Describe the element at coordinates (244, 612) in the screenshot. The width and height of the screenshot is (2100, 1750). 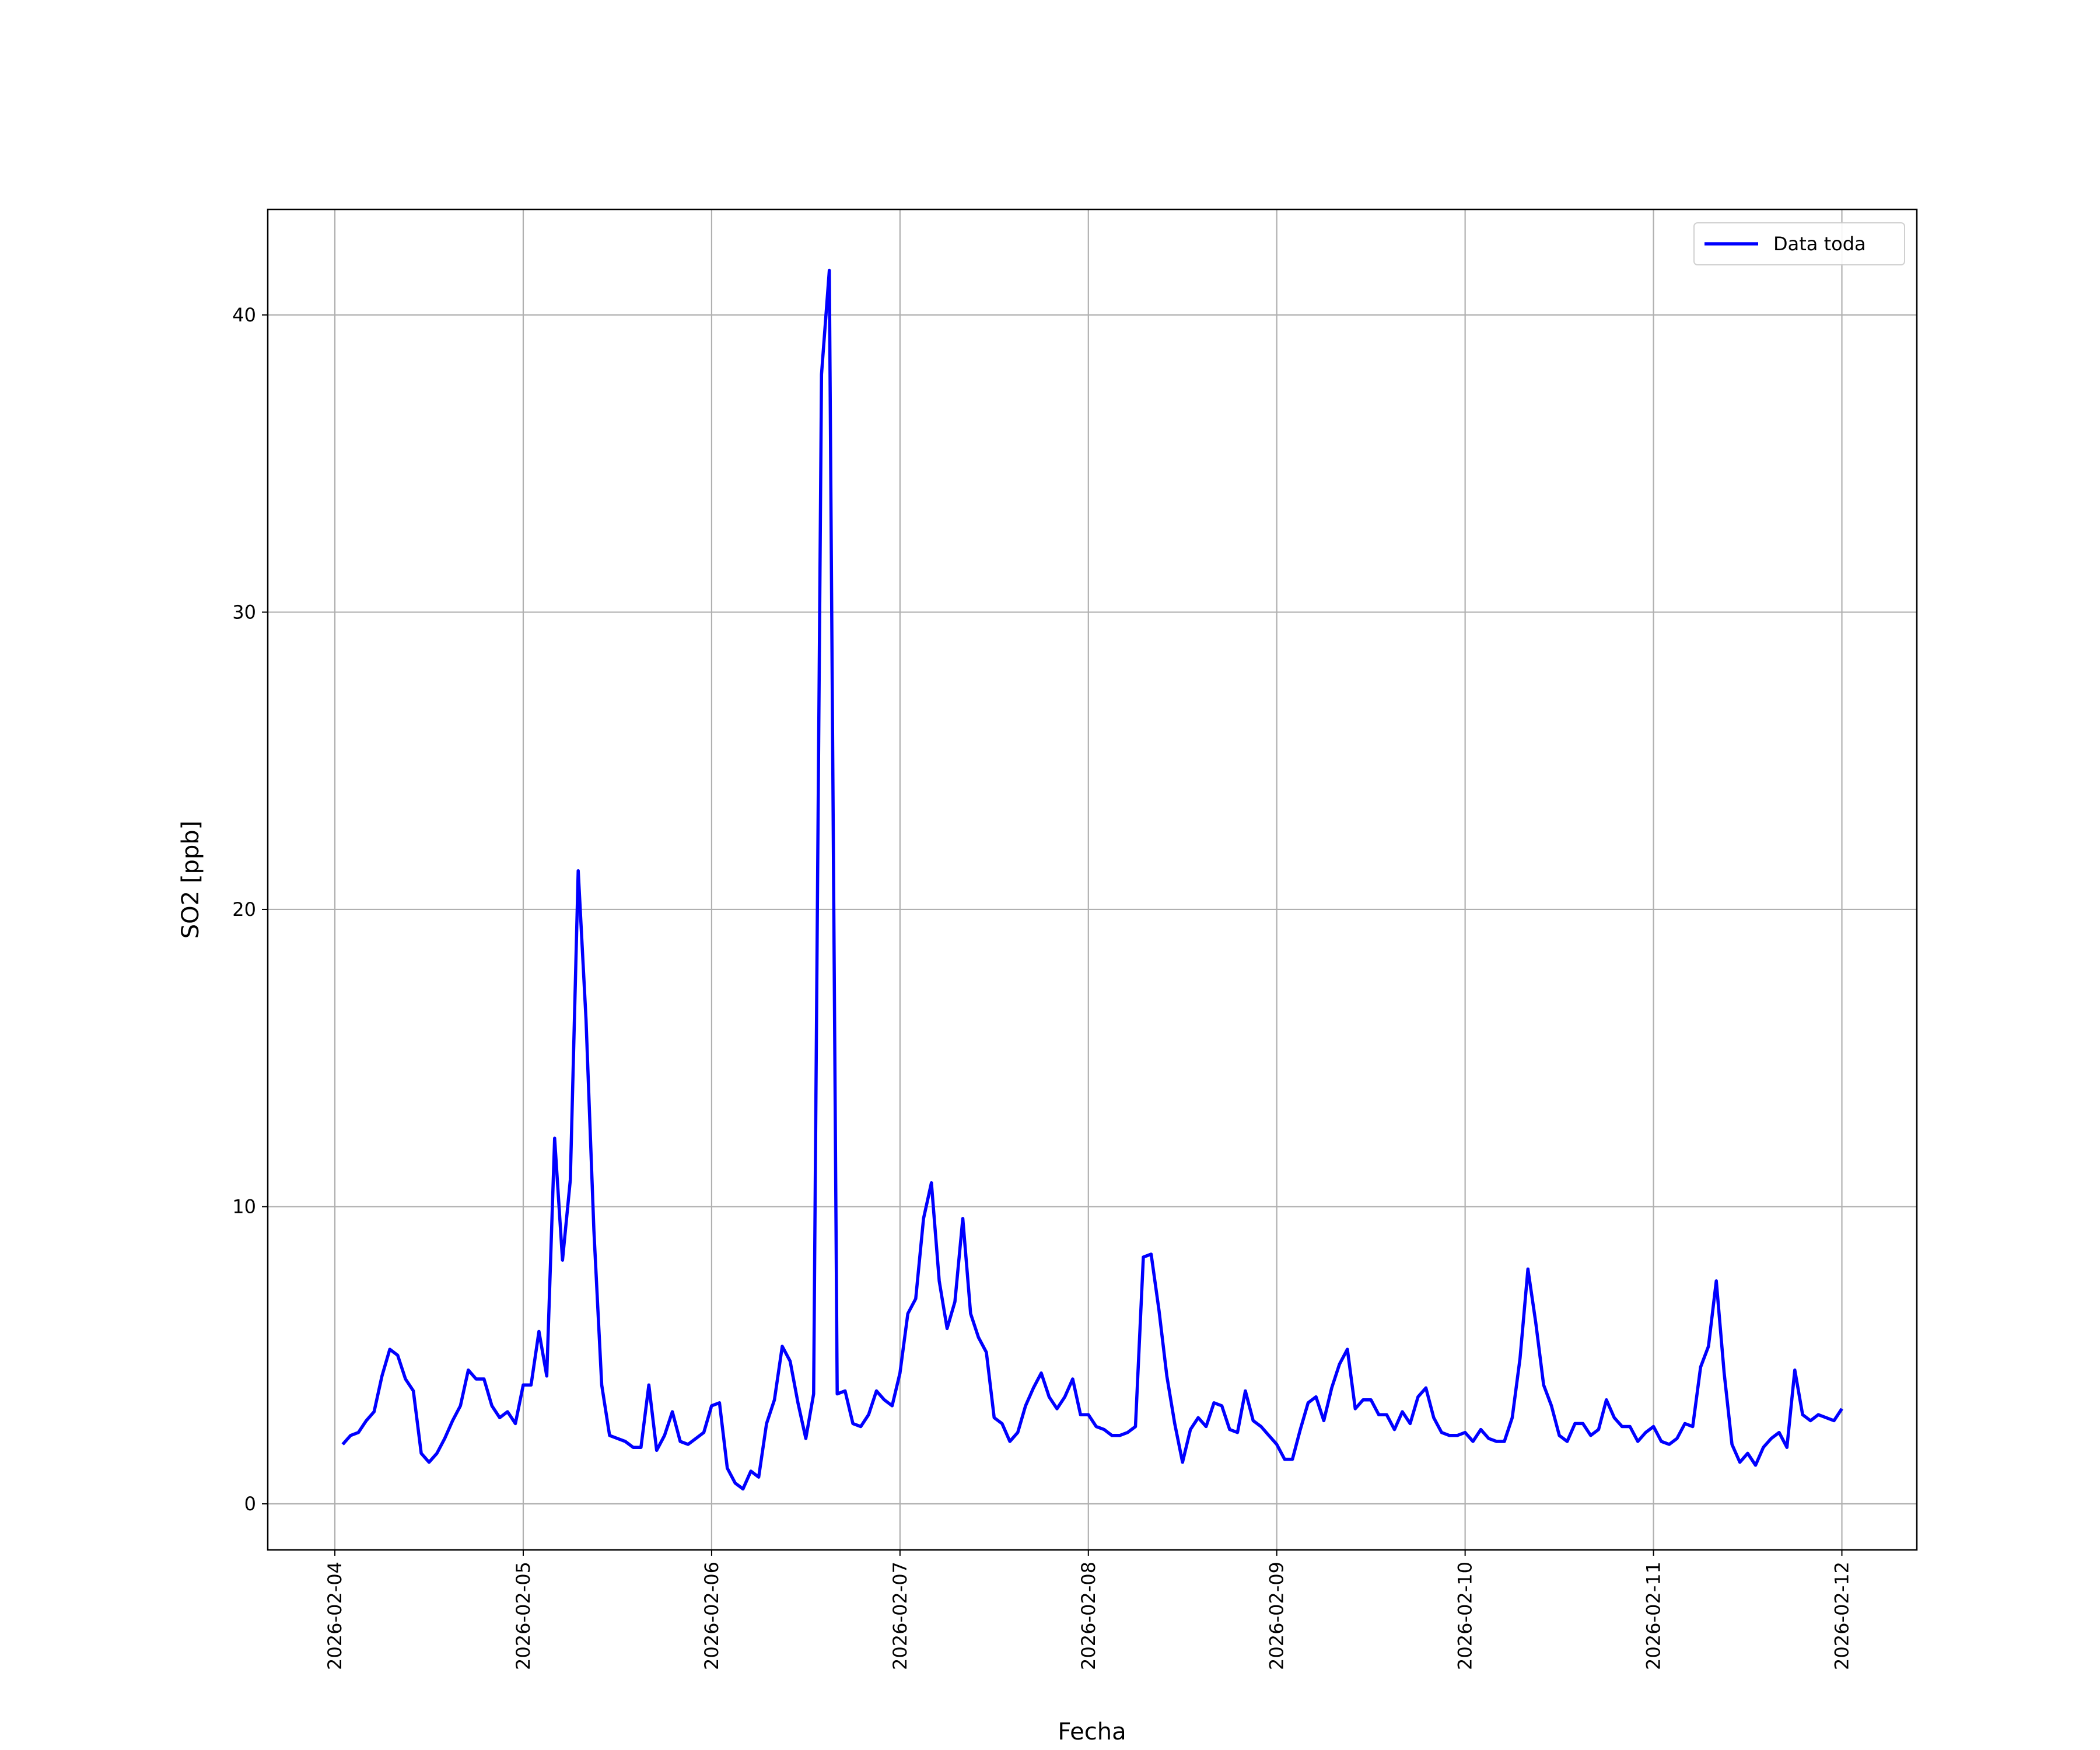
I see `y-tick-label: 30` at that location.